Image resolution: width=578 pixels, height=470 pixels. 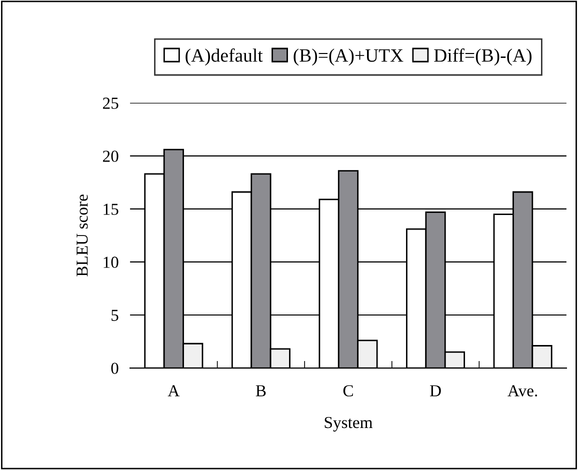 I want to click on legend-label: (A)default, so click(x=224, y=57).